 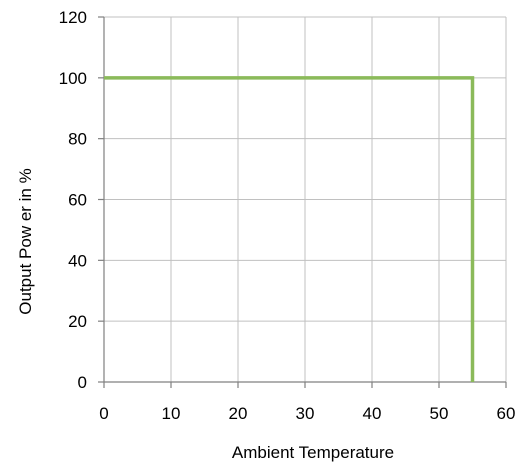 What do you see at coordinates (25, 241) in the screenshot?
I see `y-axis-title: Output Pow er in %` at bounding box center [25, 241].